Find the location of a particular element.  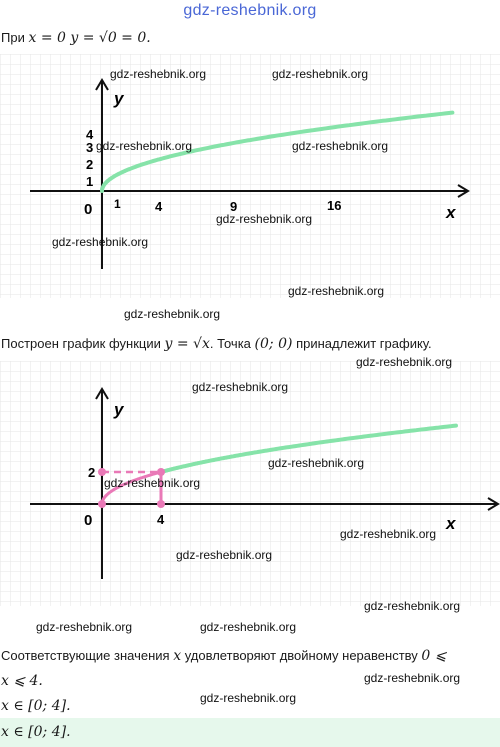

line-interval: x ∈ [0; 4]. is located at coordinates (36, 706).